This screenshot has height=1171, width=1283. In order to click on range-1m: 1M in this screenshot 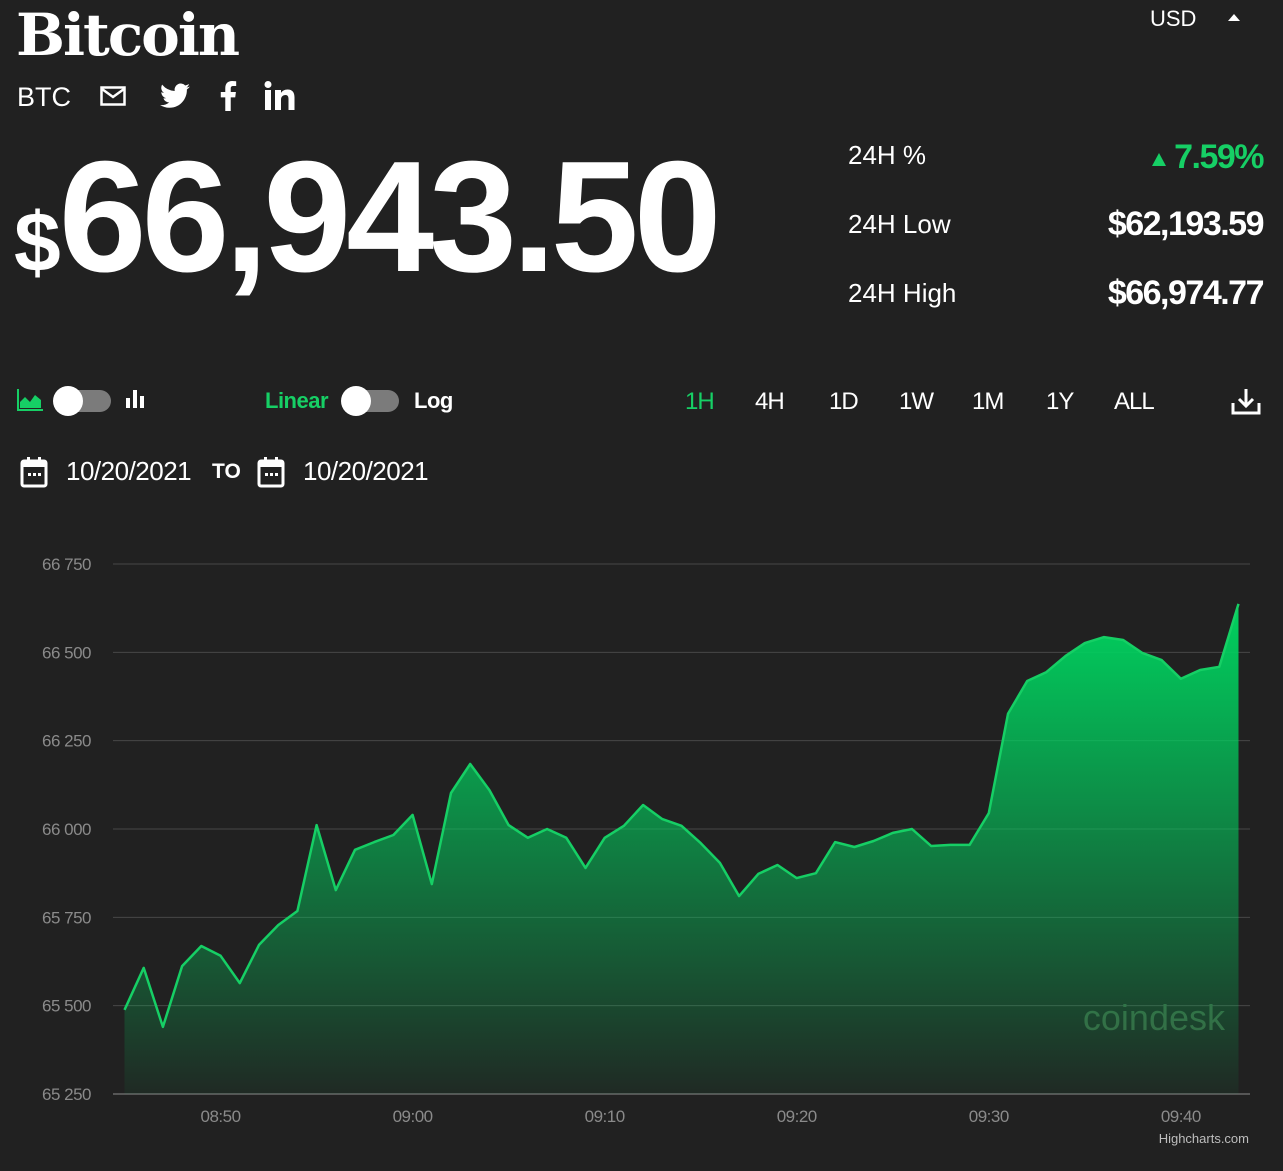, I will do `click(988, 401)`.